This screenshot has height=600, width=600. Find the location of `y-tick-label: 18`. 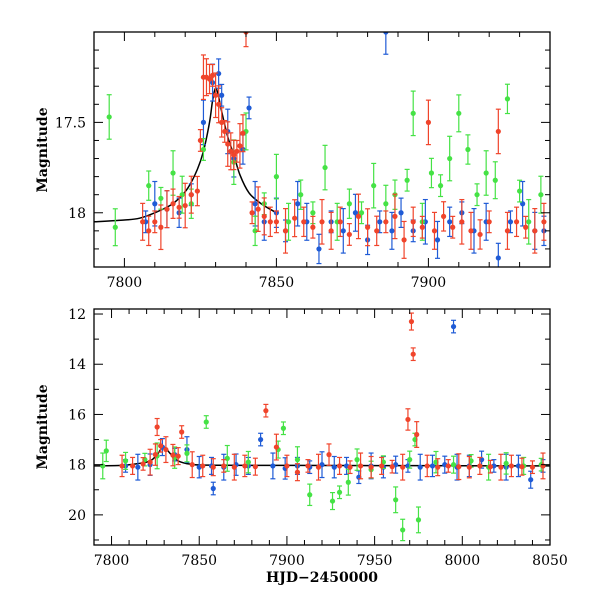

y-tick-label: 18 is located at coordinates (77, 214).